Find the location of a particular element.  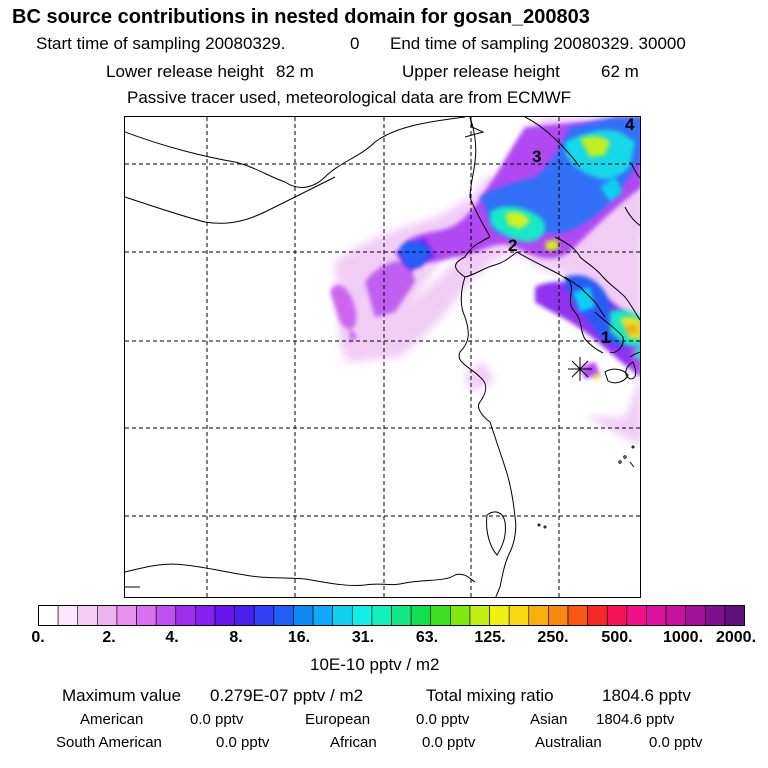

lower-release-label: Lower release height is located at coordinates (185, 71).